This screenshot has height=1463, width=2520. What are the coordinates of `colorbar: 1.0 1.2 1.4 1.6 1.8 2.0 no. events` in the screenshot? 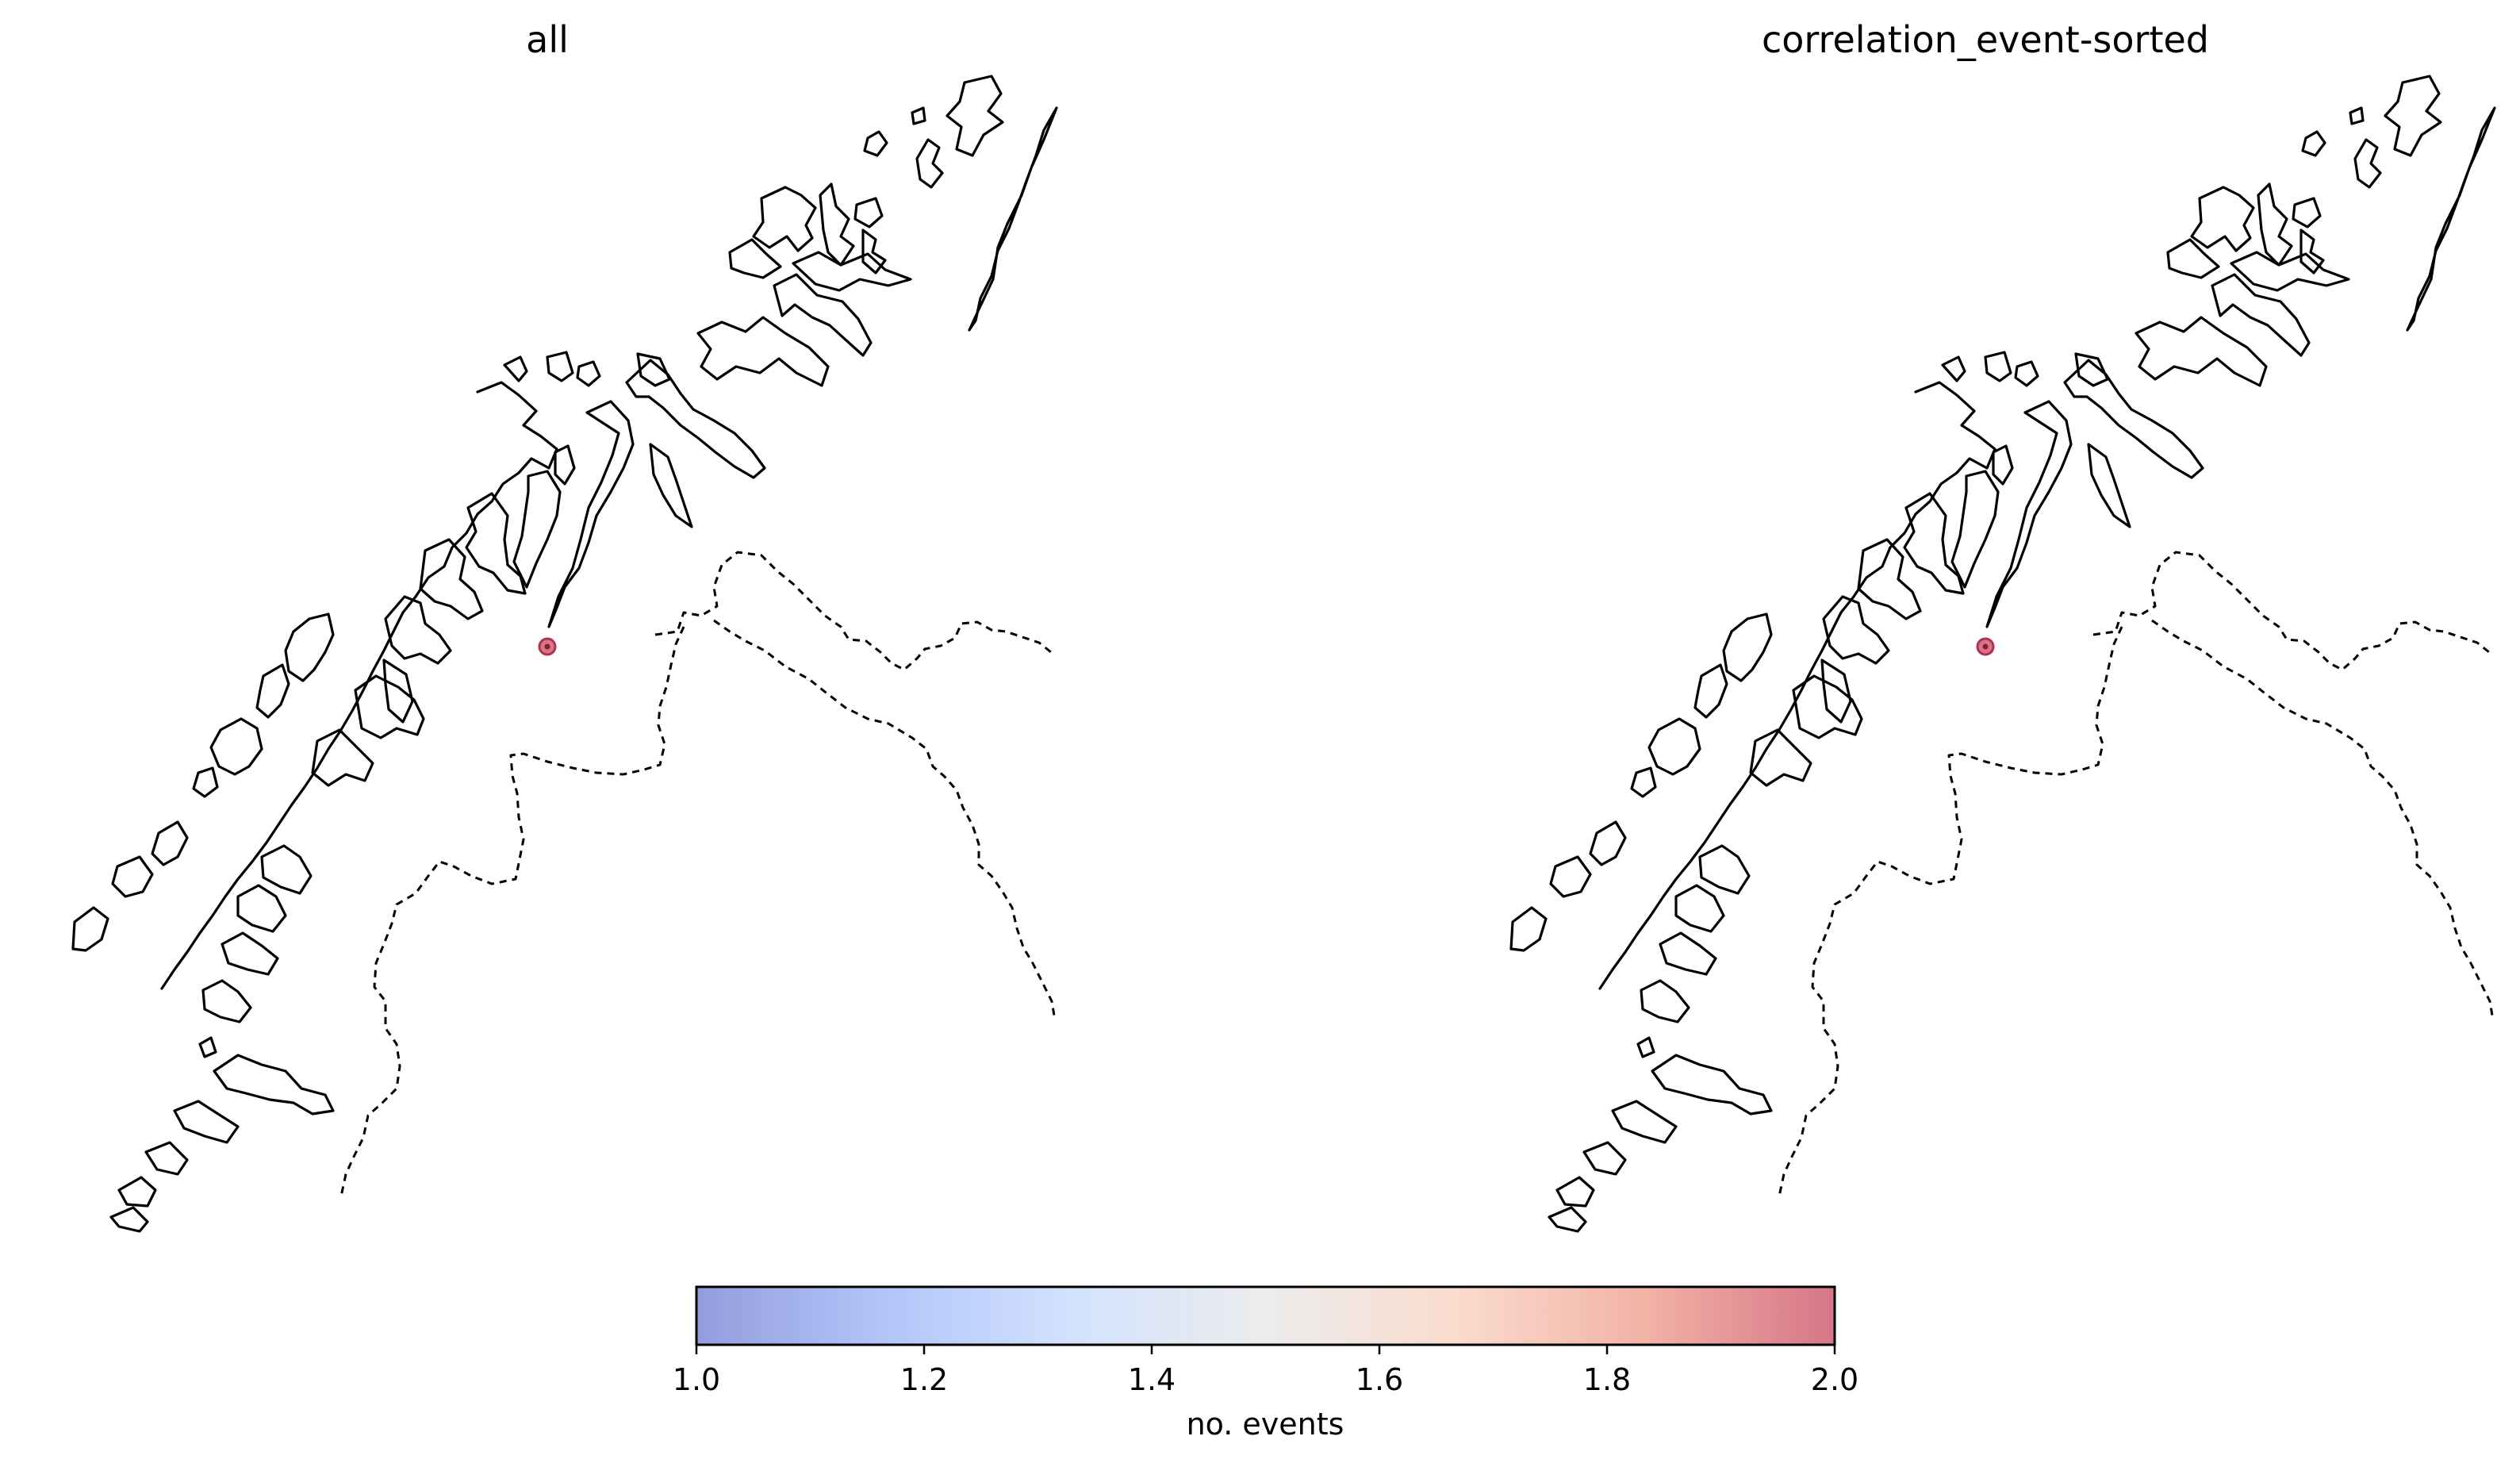 It's located at (1265, 1363).